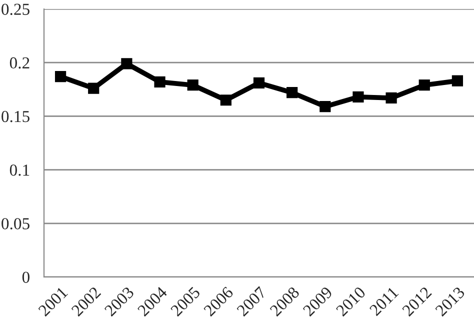 The image size is (474, 322). What do you see at coordinates (26, 277) in the screenshot?
I see `y-tick-label: 0` at bounding box center [26, 277].